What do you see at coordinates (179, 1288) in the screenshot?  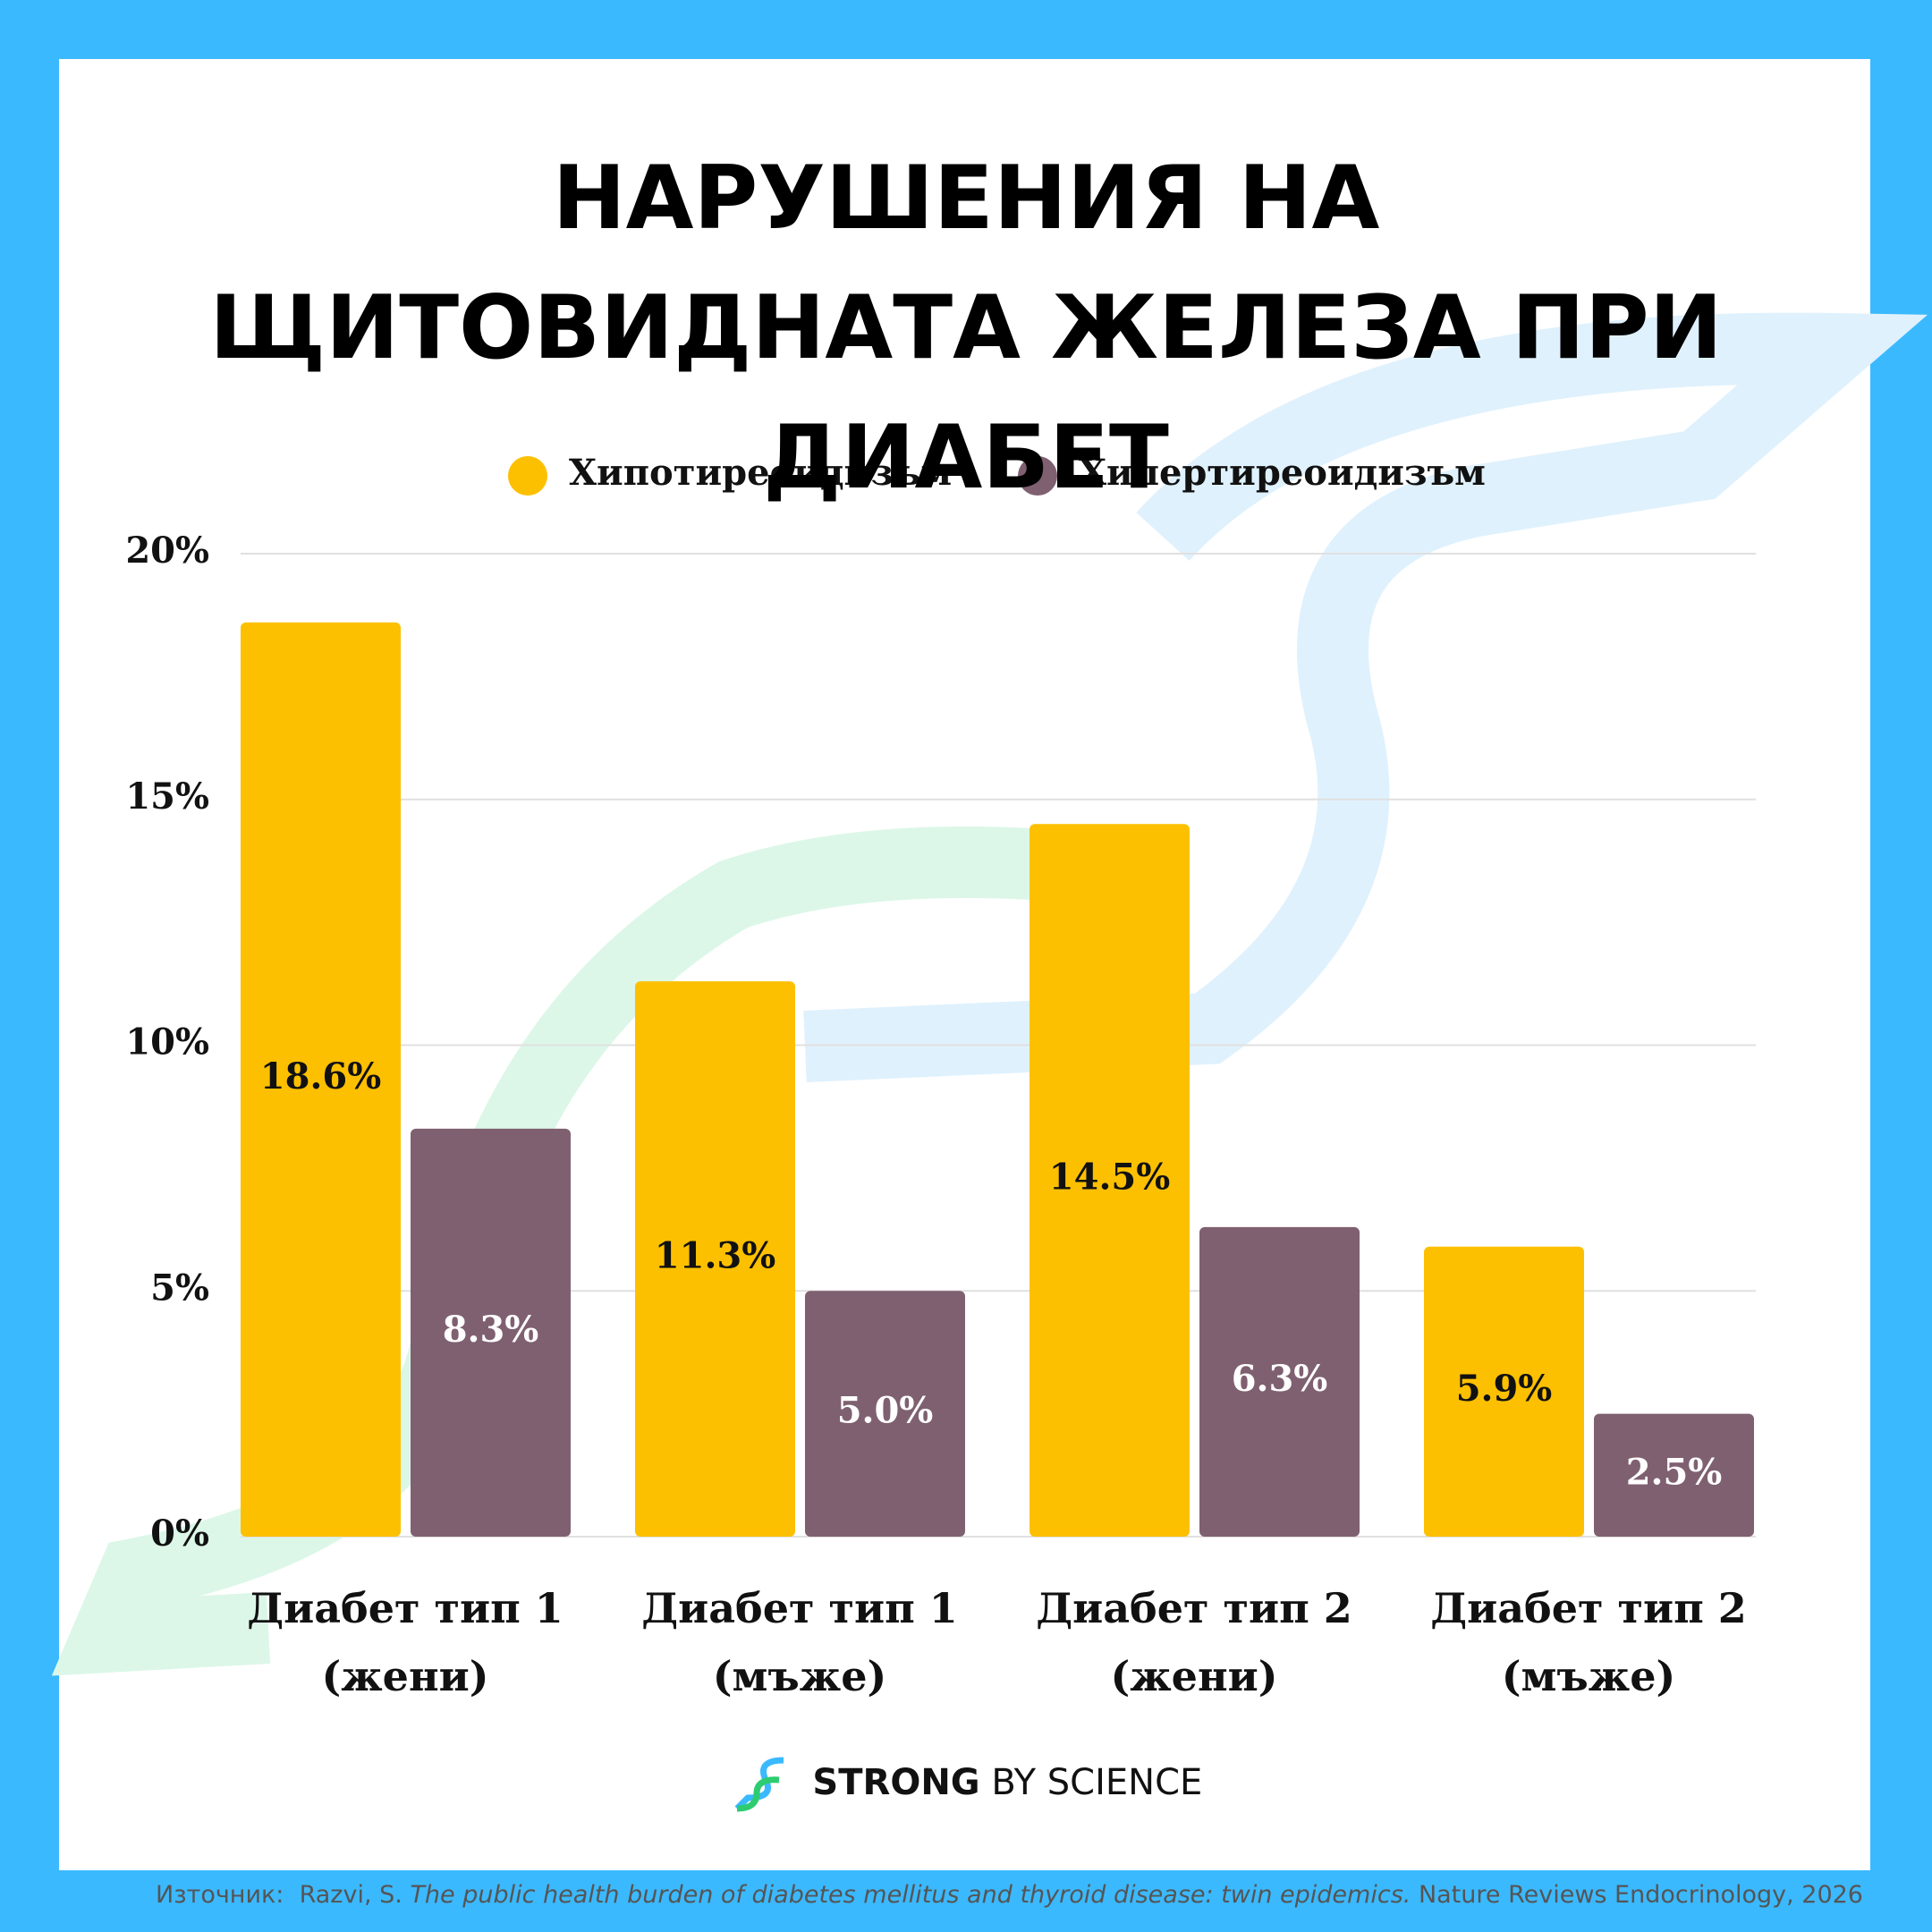 I see `y-tick-label: 5%` at bounding box center [179, 1288].